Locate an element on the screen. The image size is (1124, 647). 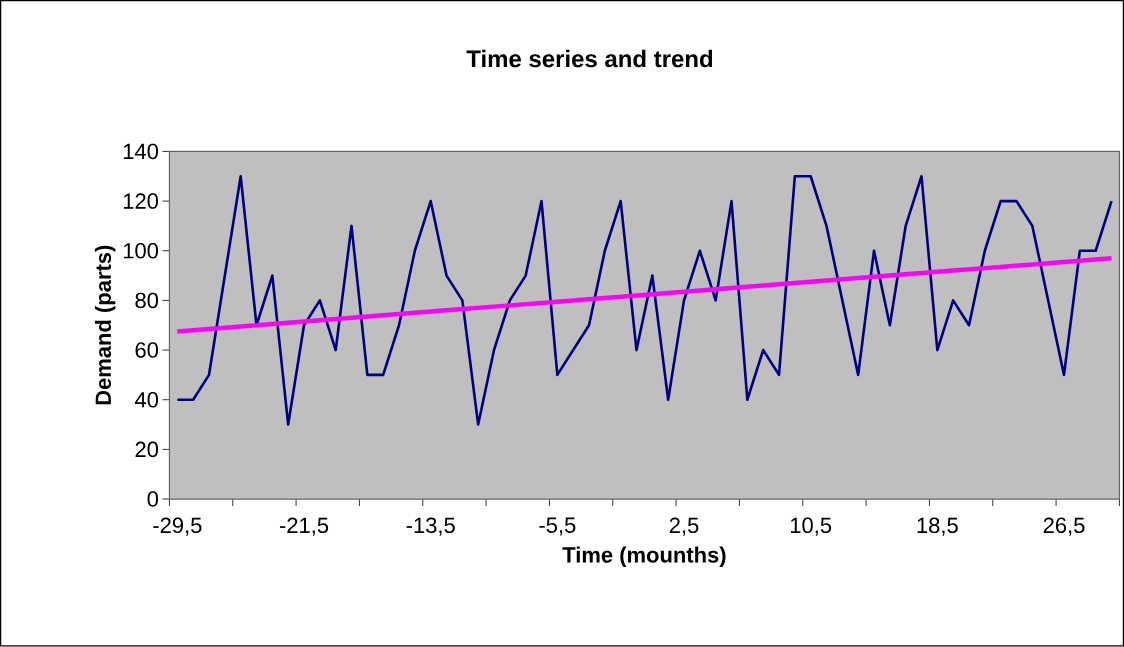
x-tick-label: -13,5 is located at coordinates (430, 526).